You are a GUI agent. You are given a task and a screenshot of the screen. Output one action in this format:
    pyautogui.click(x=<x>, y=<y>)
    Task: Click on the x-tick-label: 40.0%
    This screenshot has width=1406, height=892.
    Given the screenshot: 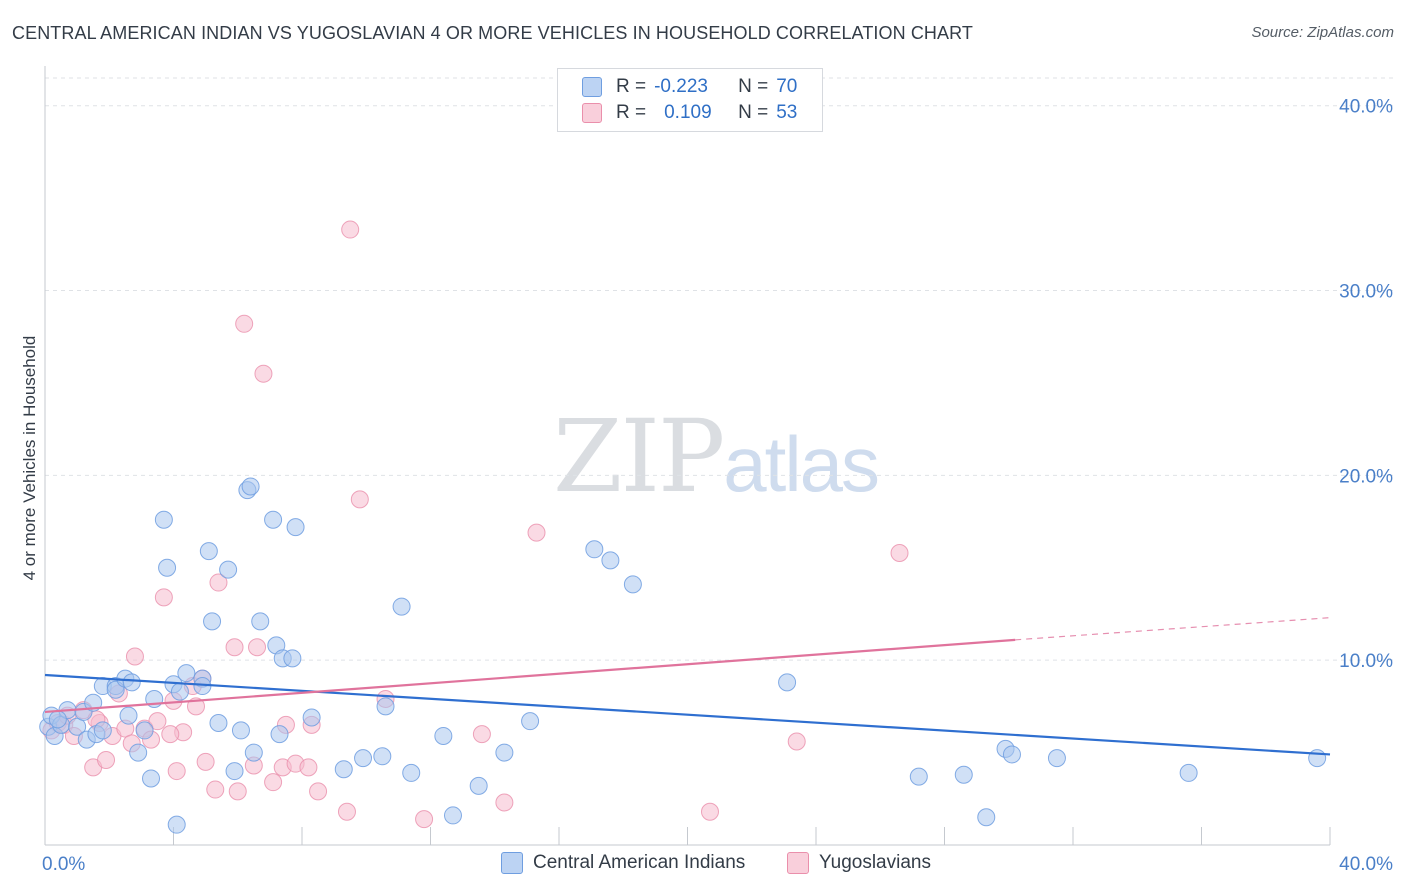 What is the action you would take?
    pyautogui.click(x=1366, y=864)
    